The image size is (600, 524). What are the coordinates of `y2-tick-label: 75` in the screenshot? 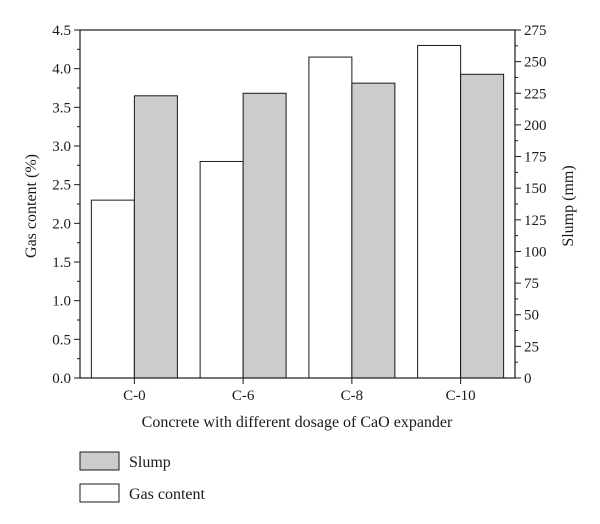 It's located at (531, 284).